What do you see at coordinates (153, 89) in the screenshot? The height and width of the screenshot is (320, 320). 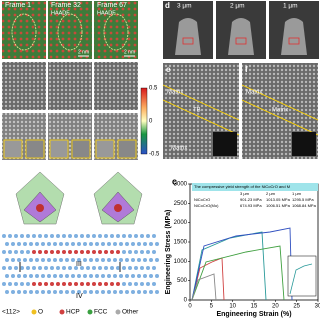 I see `colorbar-tick-label: 0.5` at bounding box center [153, 89].